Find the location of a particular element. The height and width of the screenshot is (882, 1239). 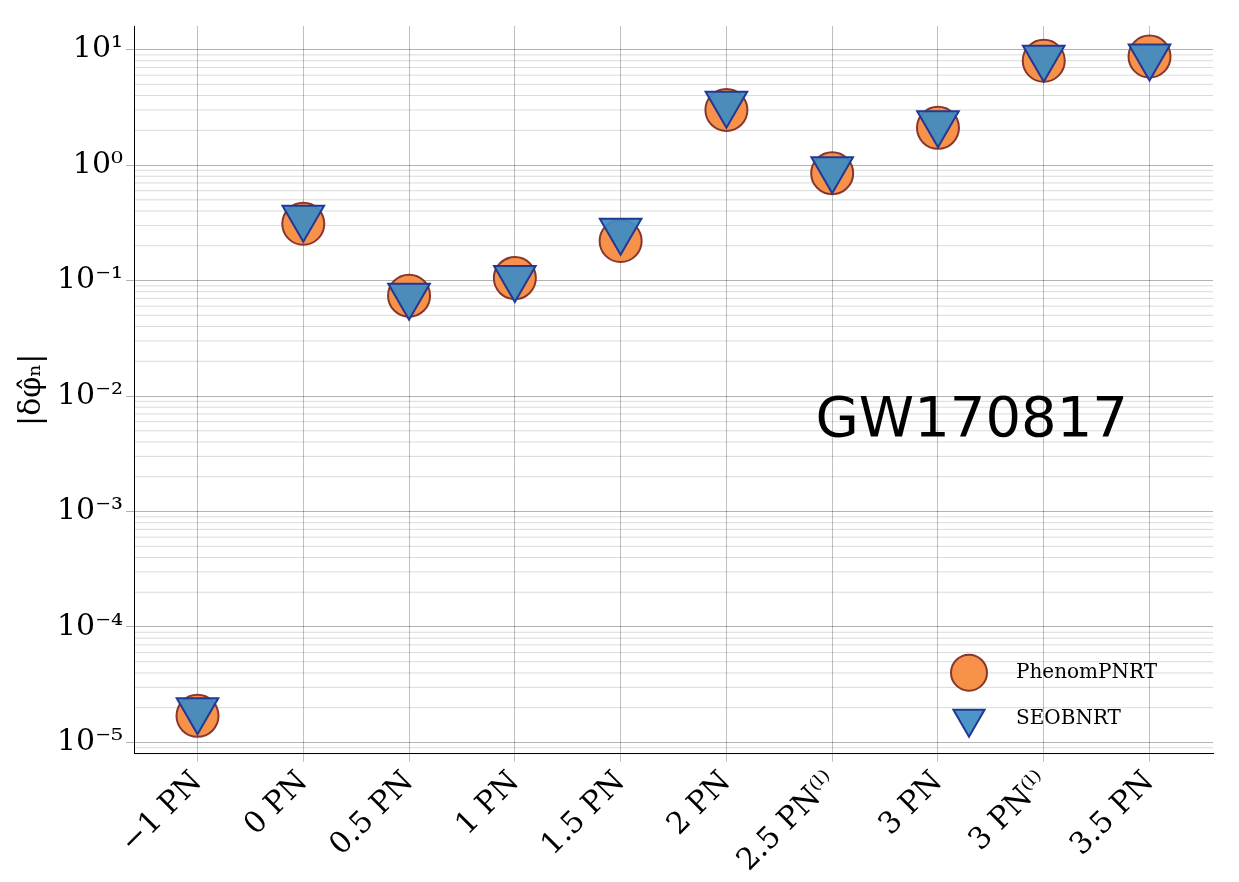

y-axis-title: |δφ̂ₙ| is located at coordinates (29, 389).